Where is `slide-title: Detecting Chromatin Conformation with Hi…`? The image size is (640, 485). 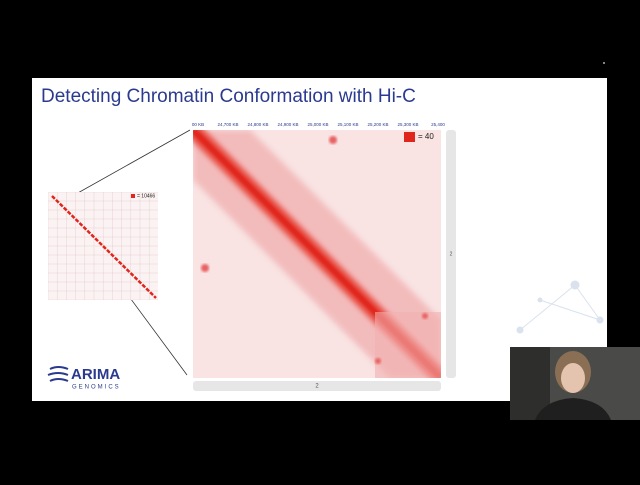 slide-title: Detecting Chromatin Conformation with Hi… is located at coordinates (228, 96).